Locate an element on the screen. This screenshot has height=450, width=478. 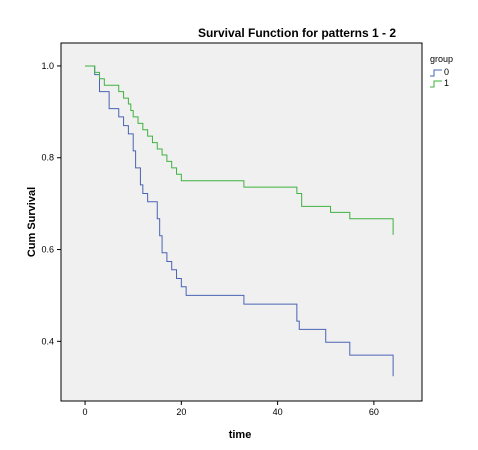
legend-title: group is located at coordinates (441, 59).